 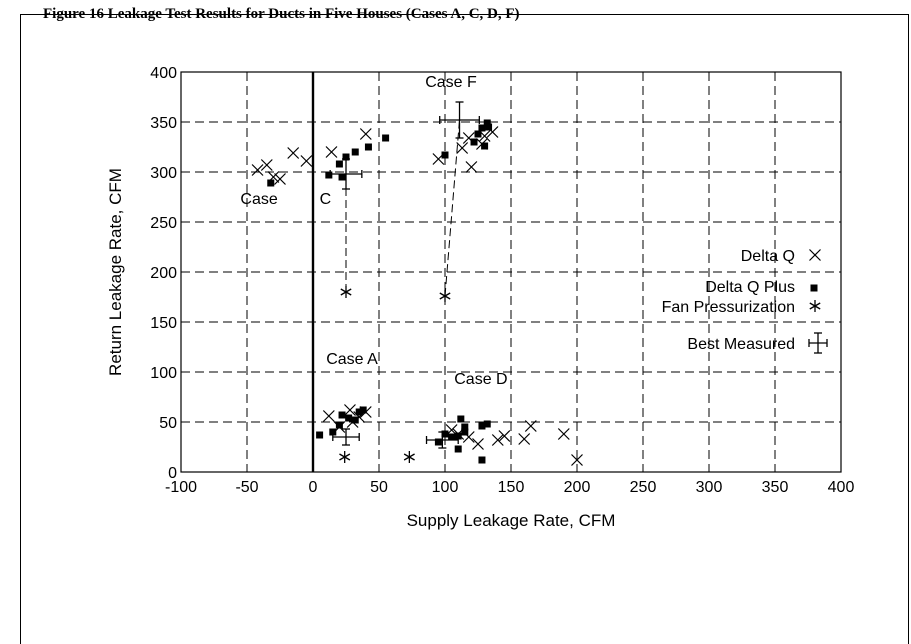 What do you see at coordinates (480, 379) in the screenshot?
I see `annotation-label: Case D` at bounding box center [480, 379].